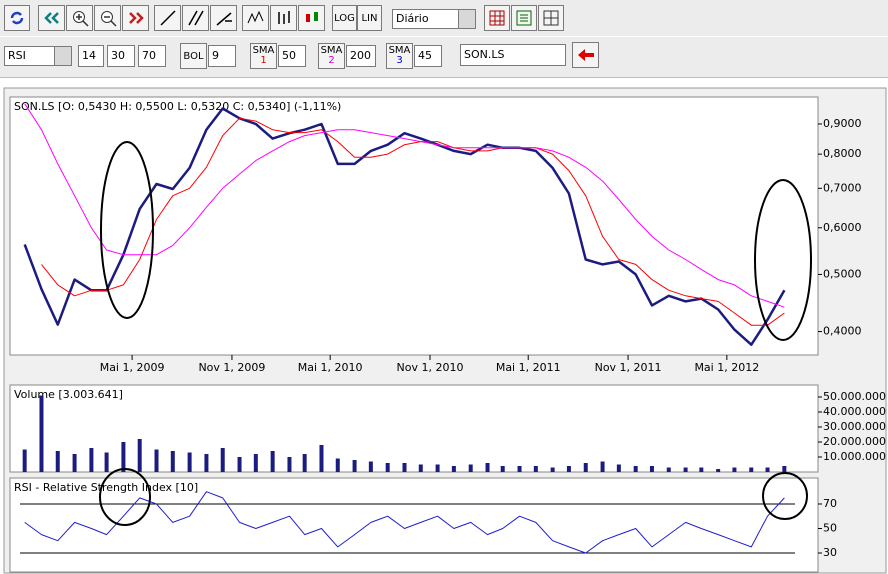  I want to click on x-tick-label: Mai 1, 2012, so click(726, 367).